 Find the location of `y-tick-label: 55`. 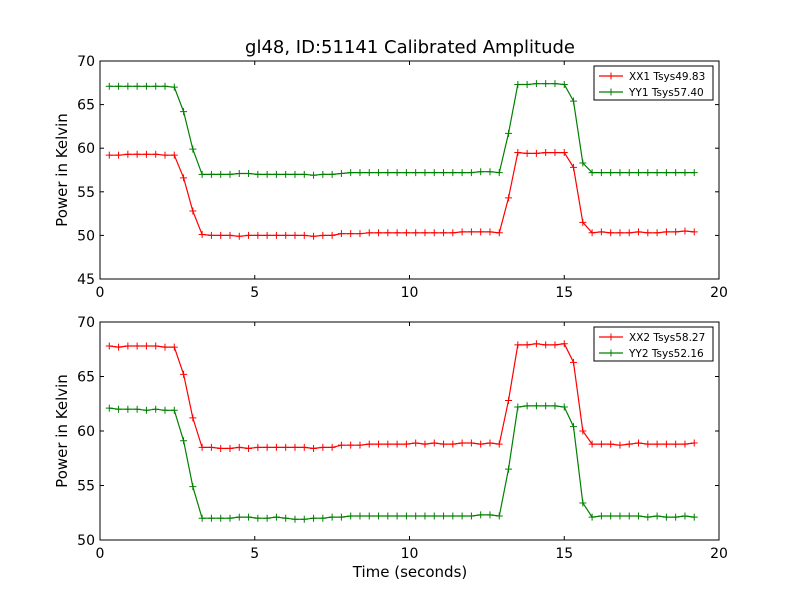

y-tick-label: 55 is located at coordinates (86, 487).